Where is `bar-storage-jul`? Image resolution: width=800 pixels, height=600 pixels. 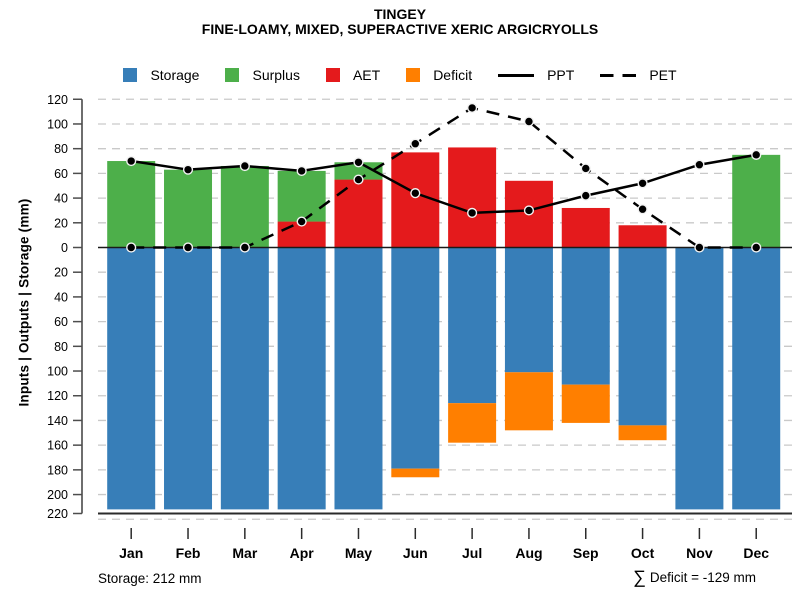 bar-storage-jul is located at coordinates (472, 325).